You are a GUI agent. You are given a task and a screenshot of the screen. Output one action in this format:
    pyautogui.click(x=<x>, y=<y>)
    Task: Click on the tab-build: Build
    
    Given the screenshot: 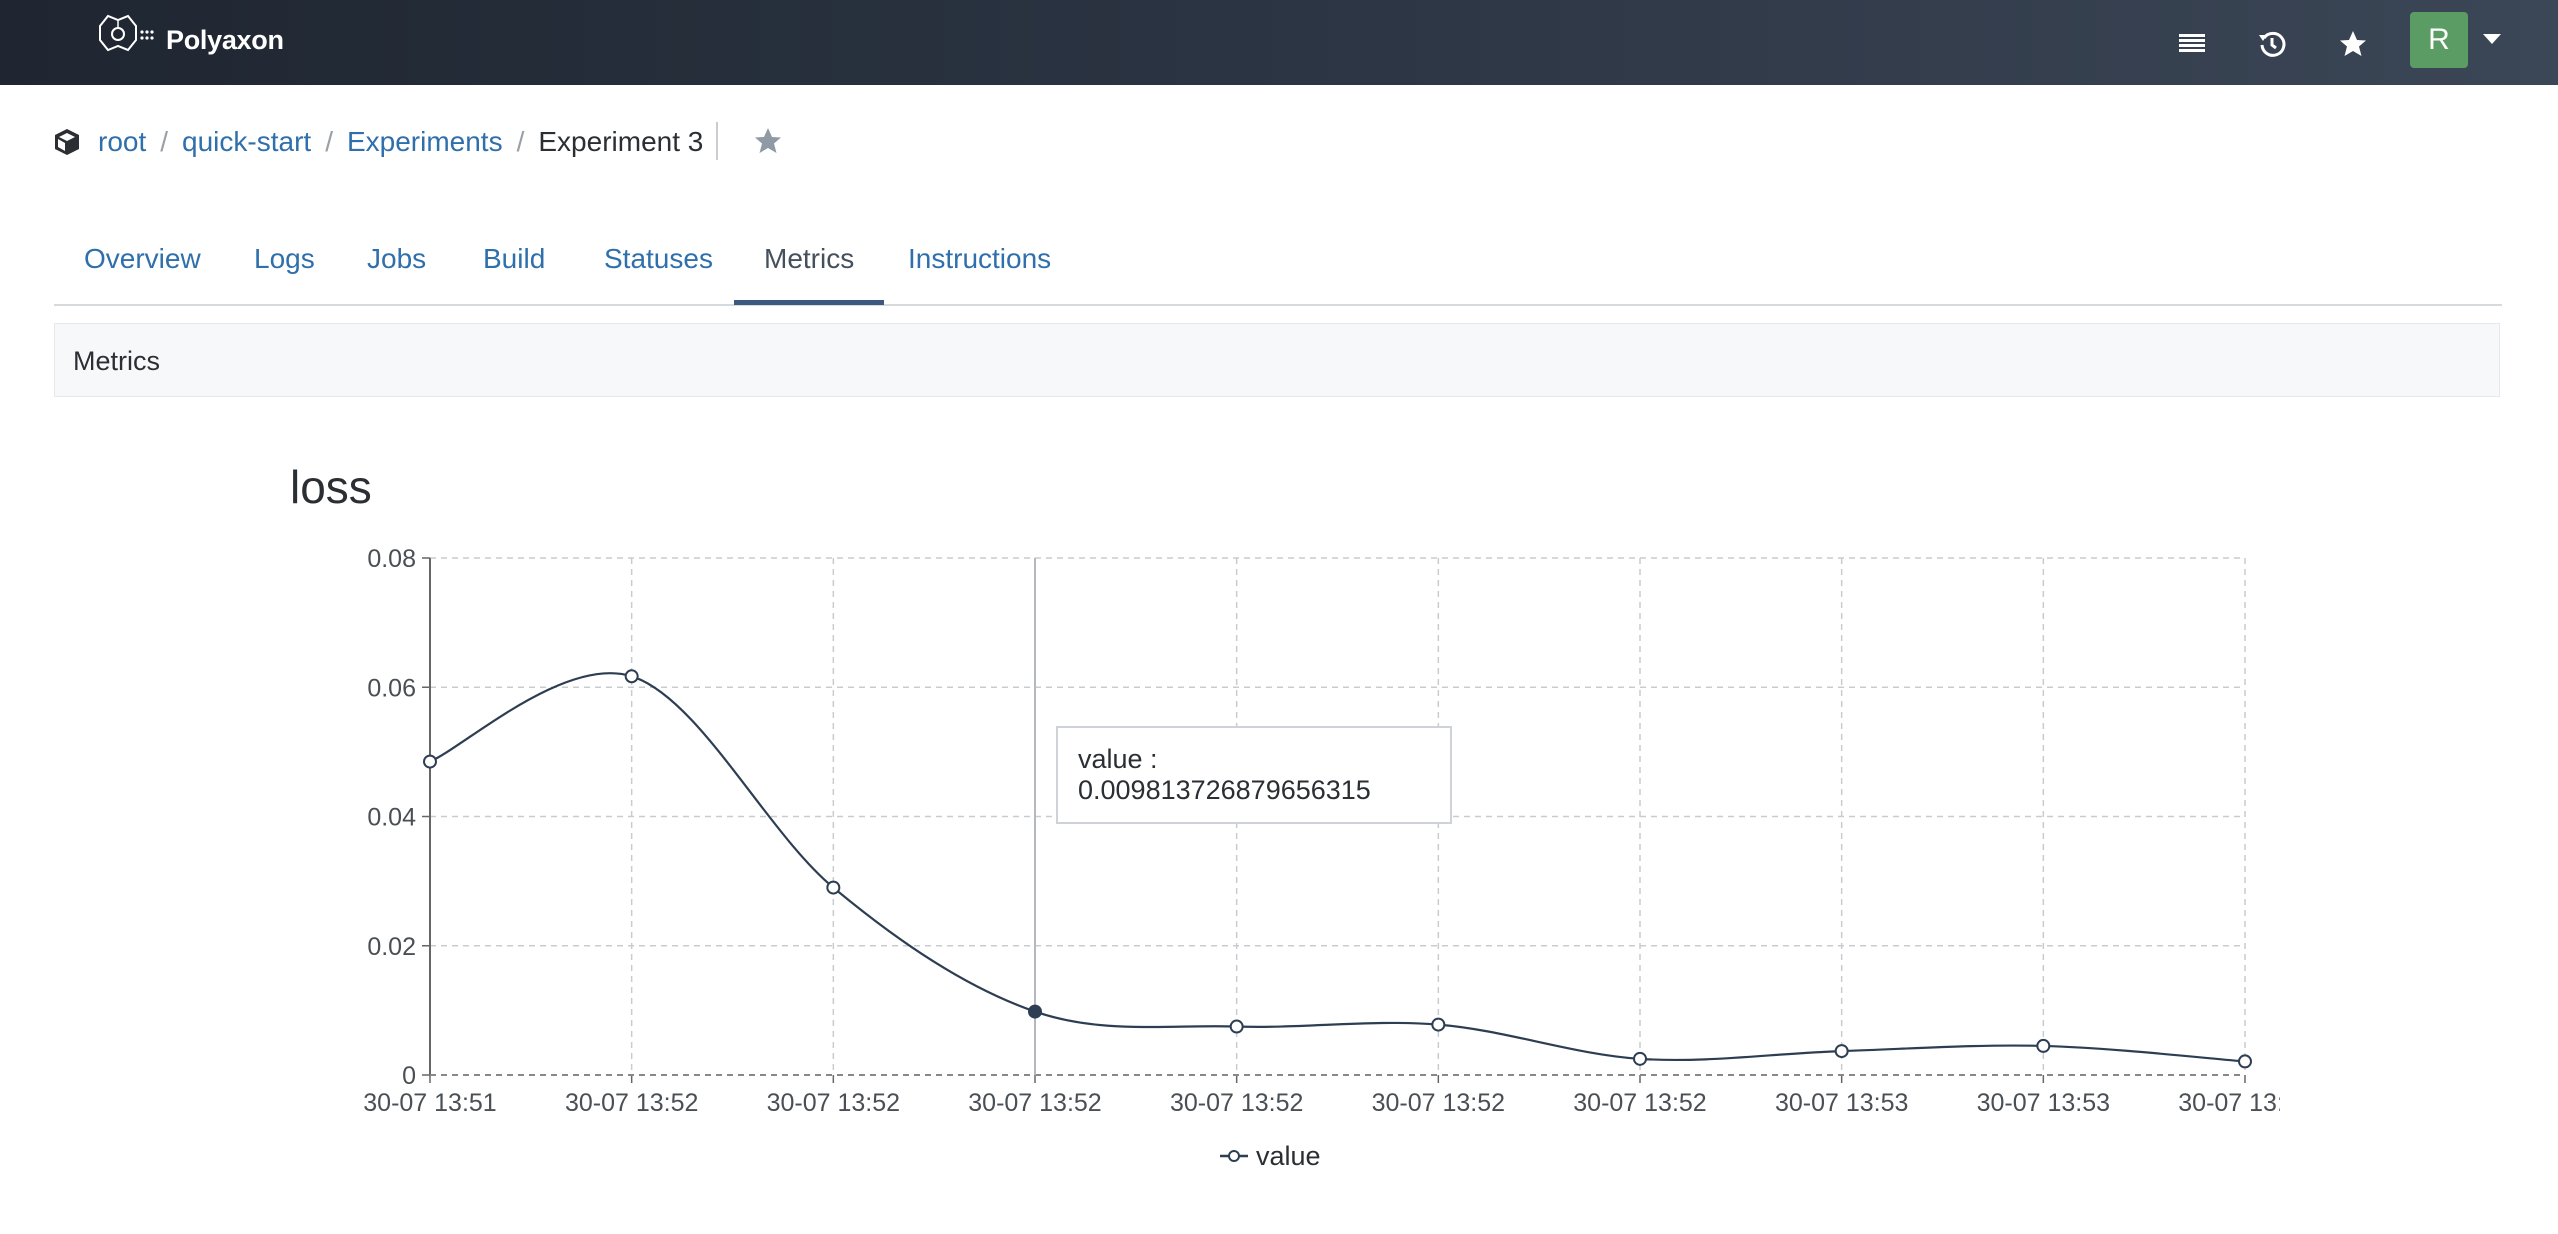 What is the action you would take?
    pyautogui.click(x=514, y=258)
    